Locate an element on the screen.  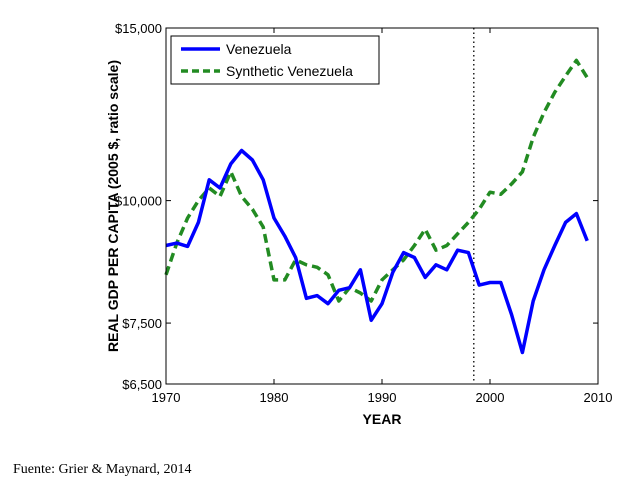
x-tick-label: 1970 is located at coordinates (166, 397).